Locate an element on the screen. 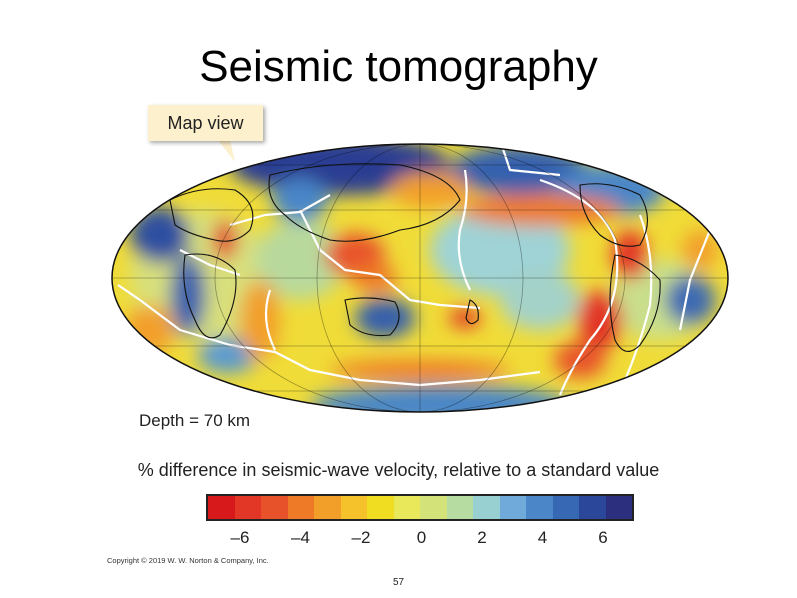 This screenshot has width=797, height=598. callout-pointer is located at coordinates (226, 151).